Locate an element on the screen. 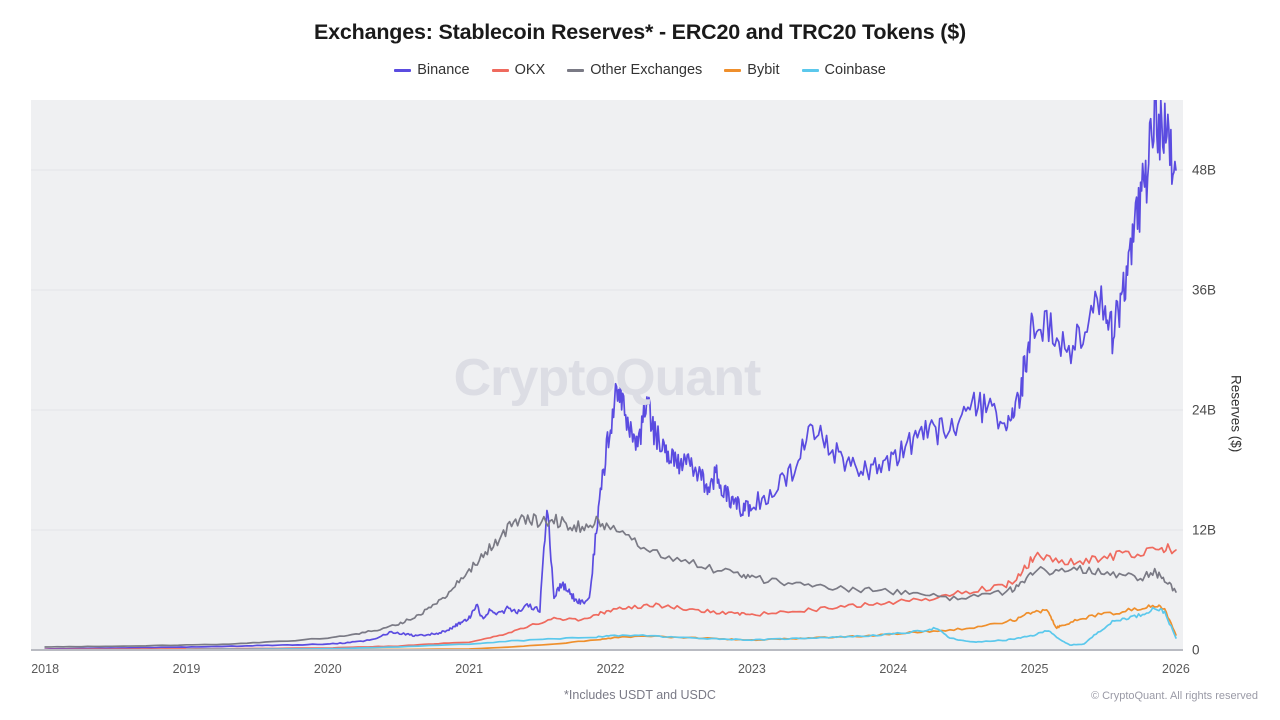 The width and height of the screenshot is (1280, 720). y-axis-tick-label: 0 is located at coordinates (1196, 650).